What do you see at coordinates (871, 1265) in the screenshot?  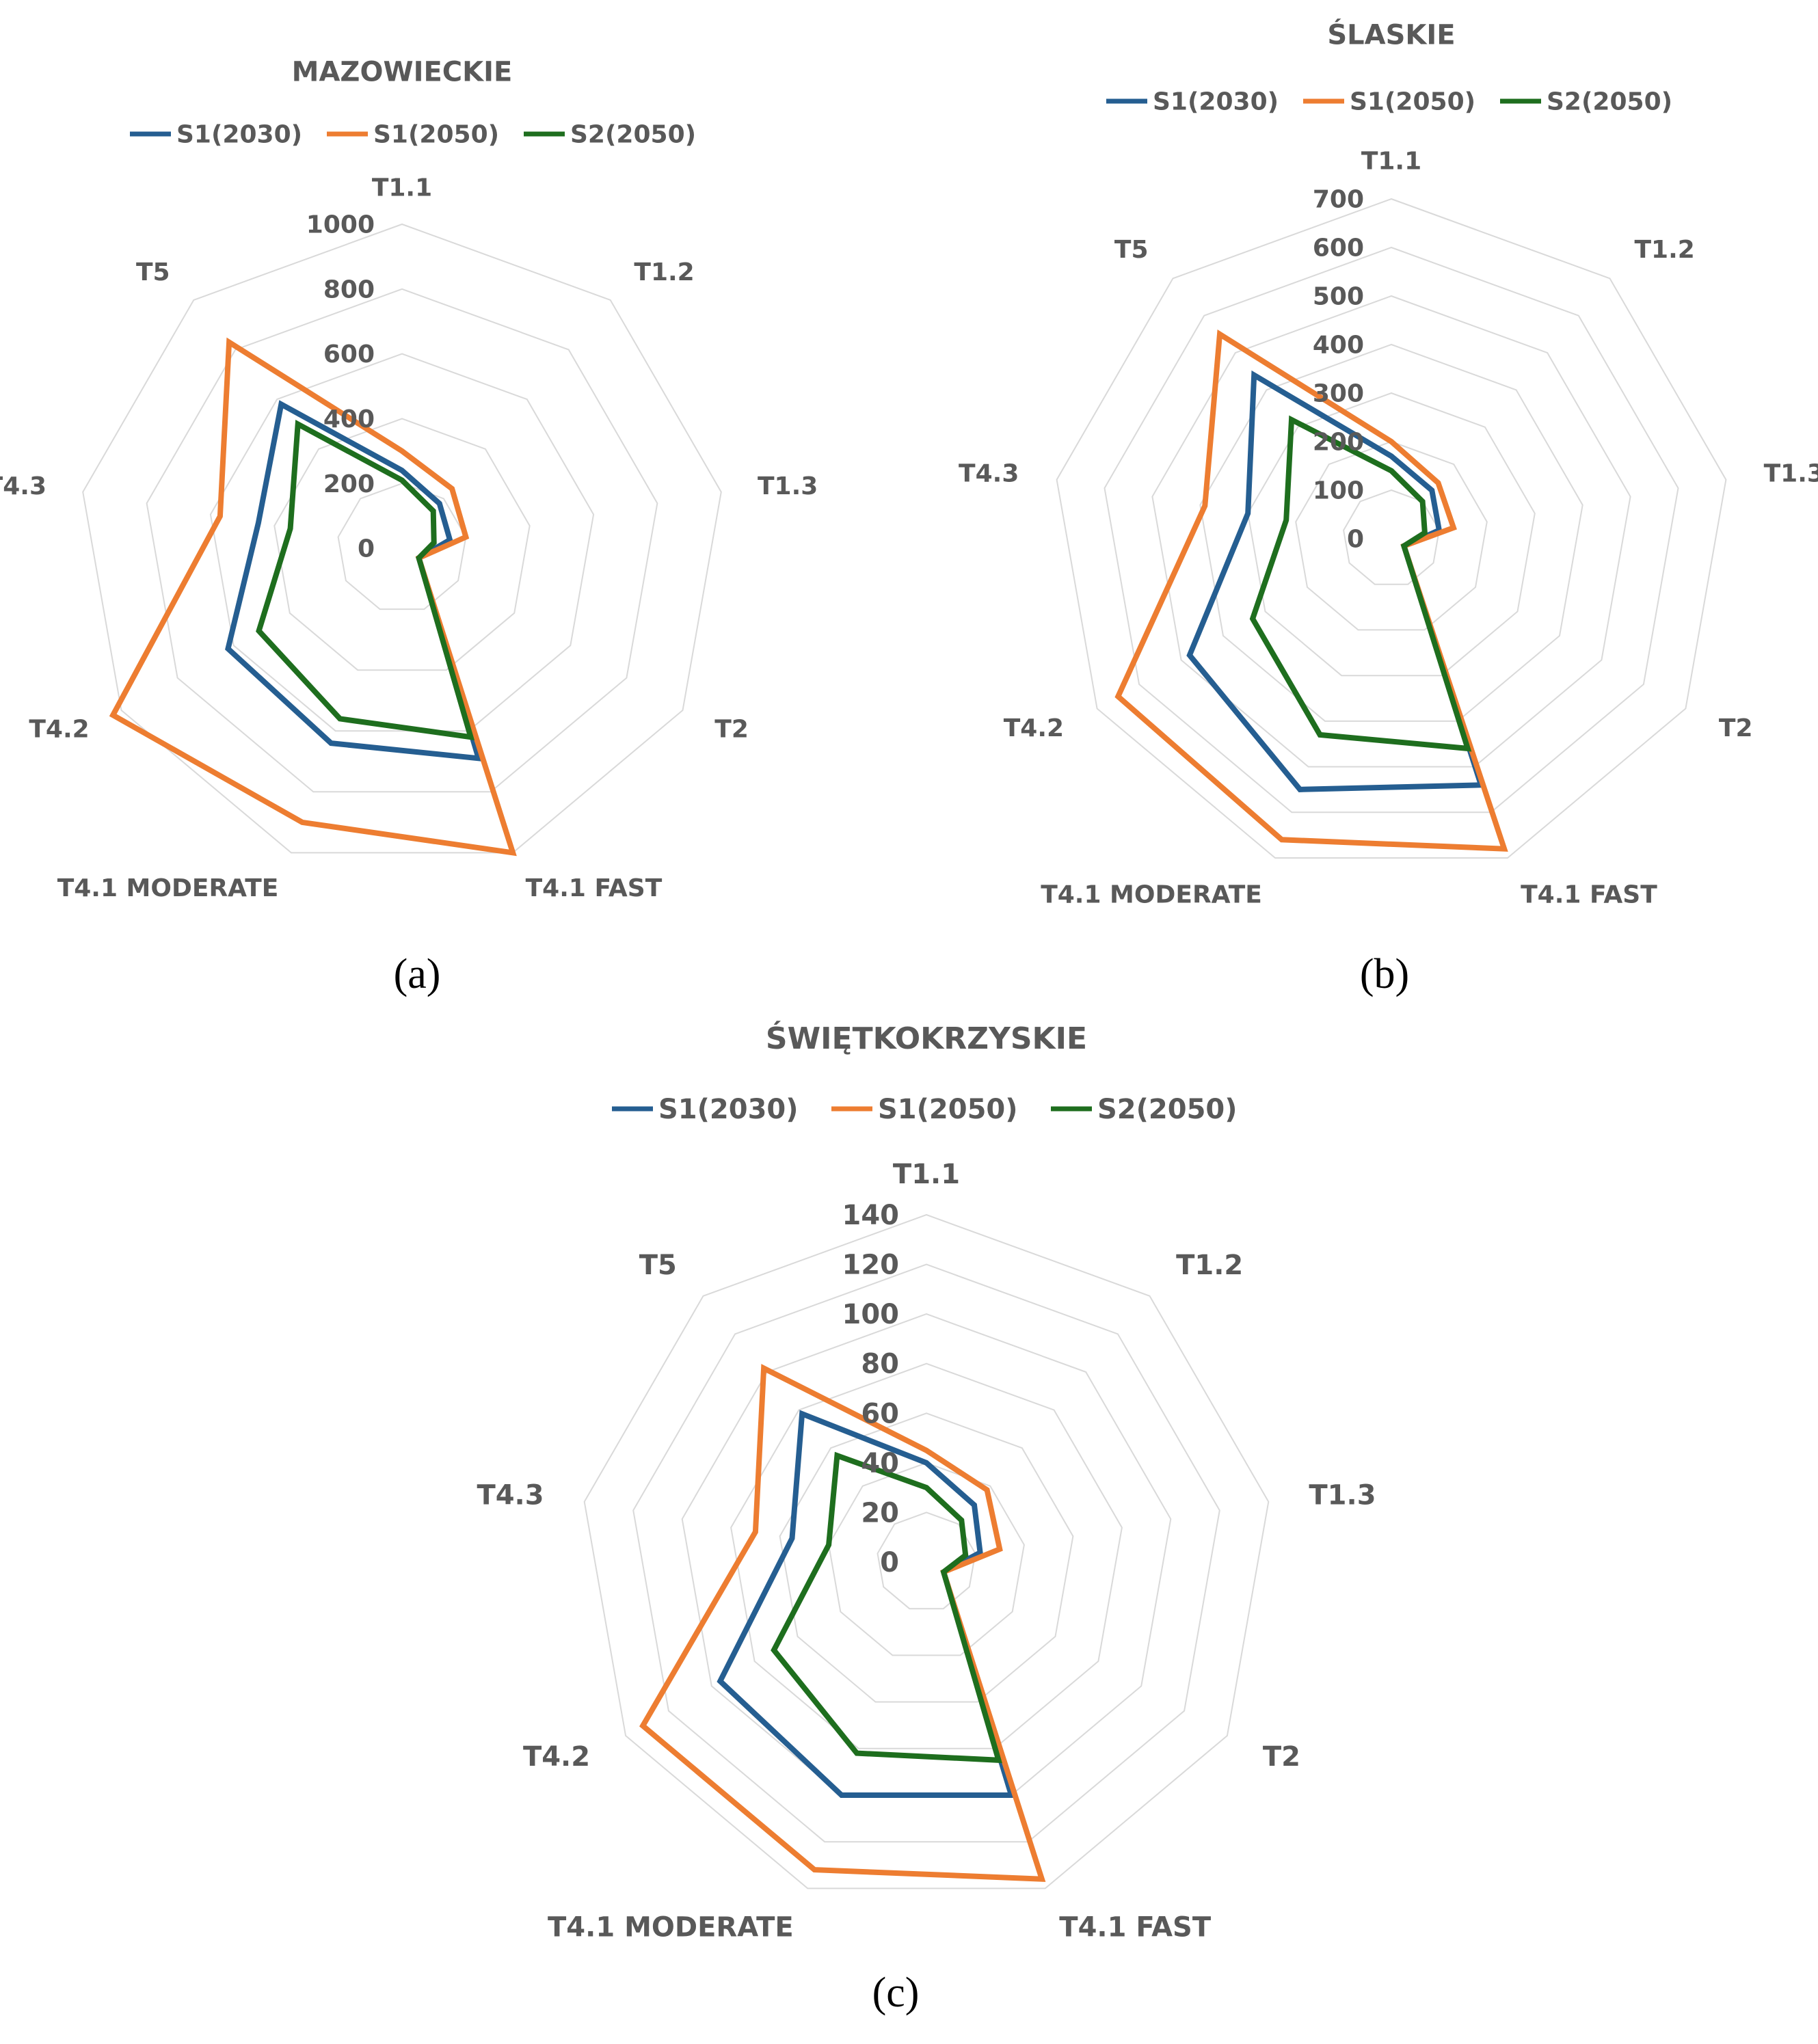 I see `tick-label: 120` at bounding box center [871, 1265].